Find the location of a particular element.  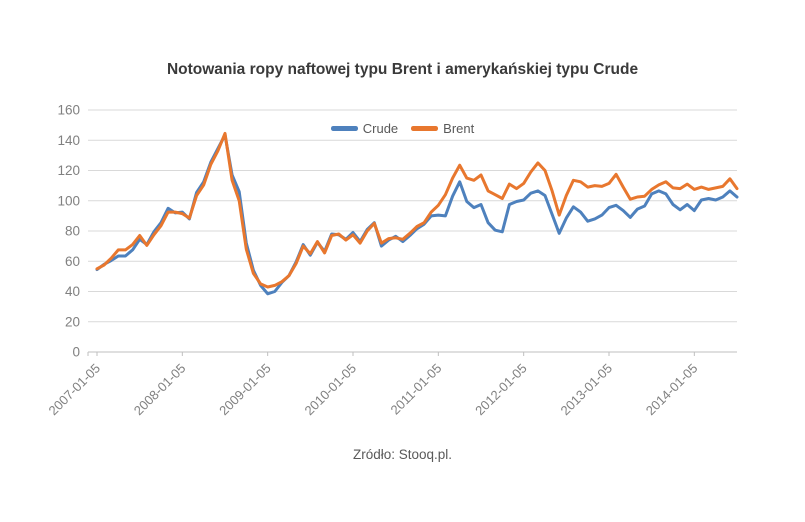

chart-legend: Crude Brent is located at coordinates (402, 128).